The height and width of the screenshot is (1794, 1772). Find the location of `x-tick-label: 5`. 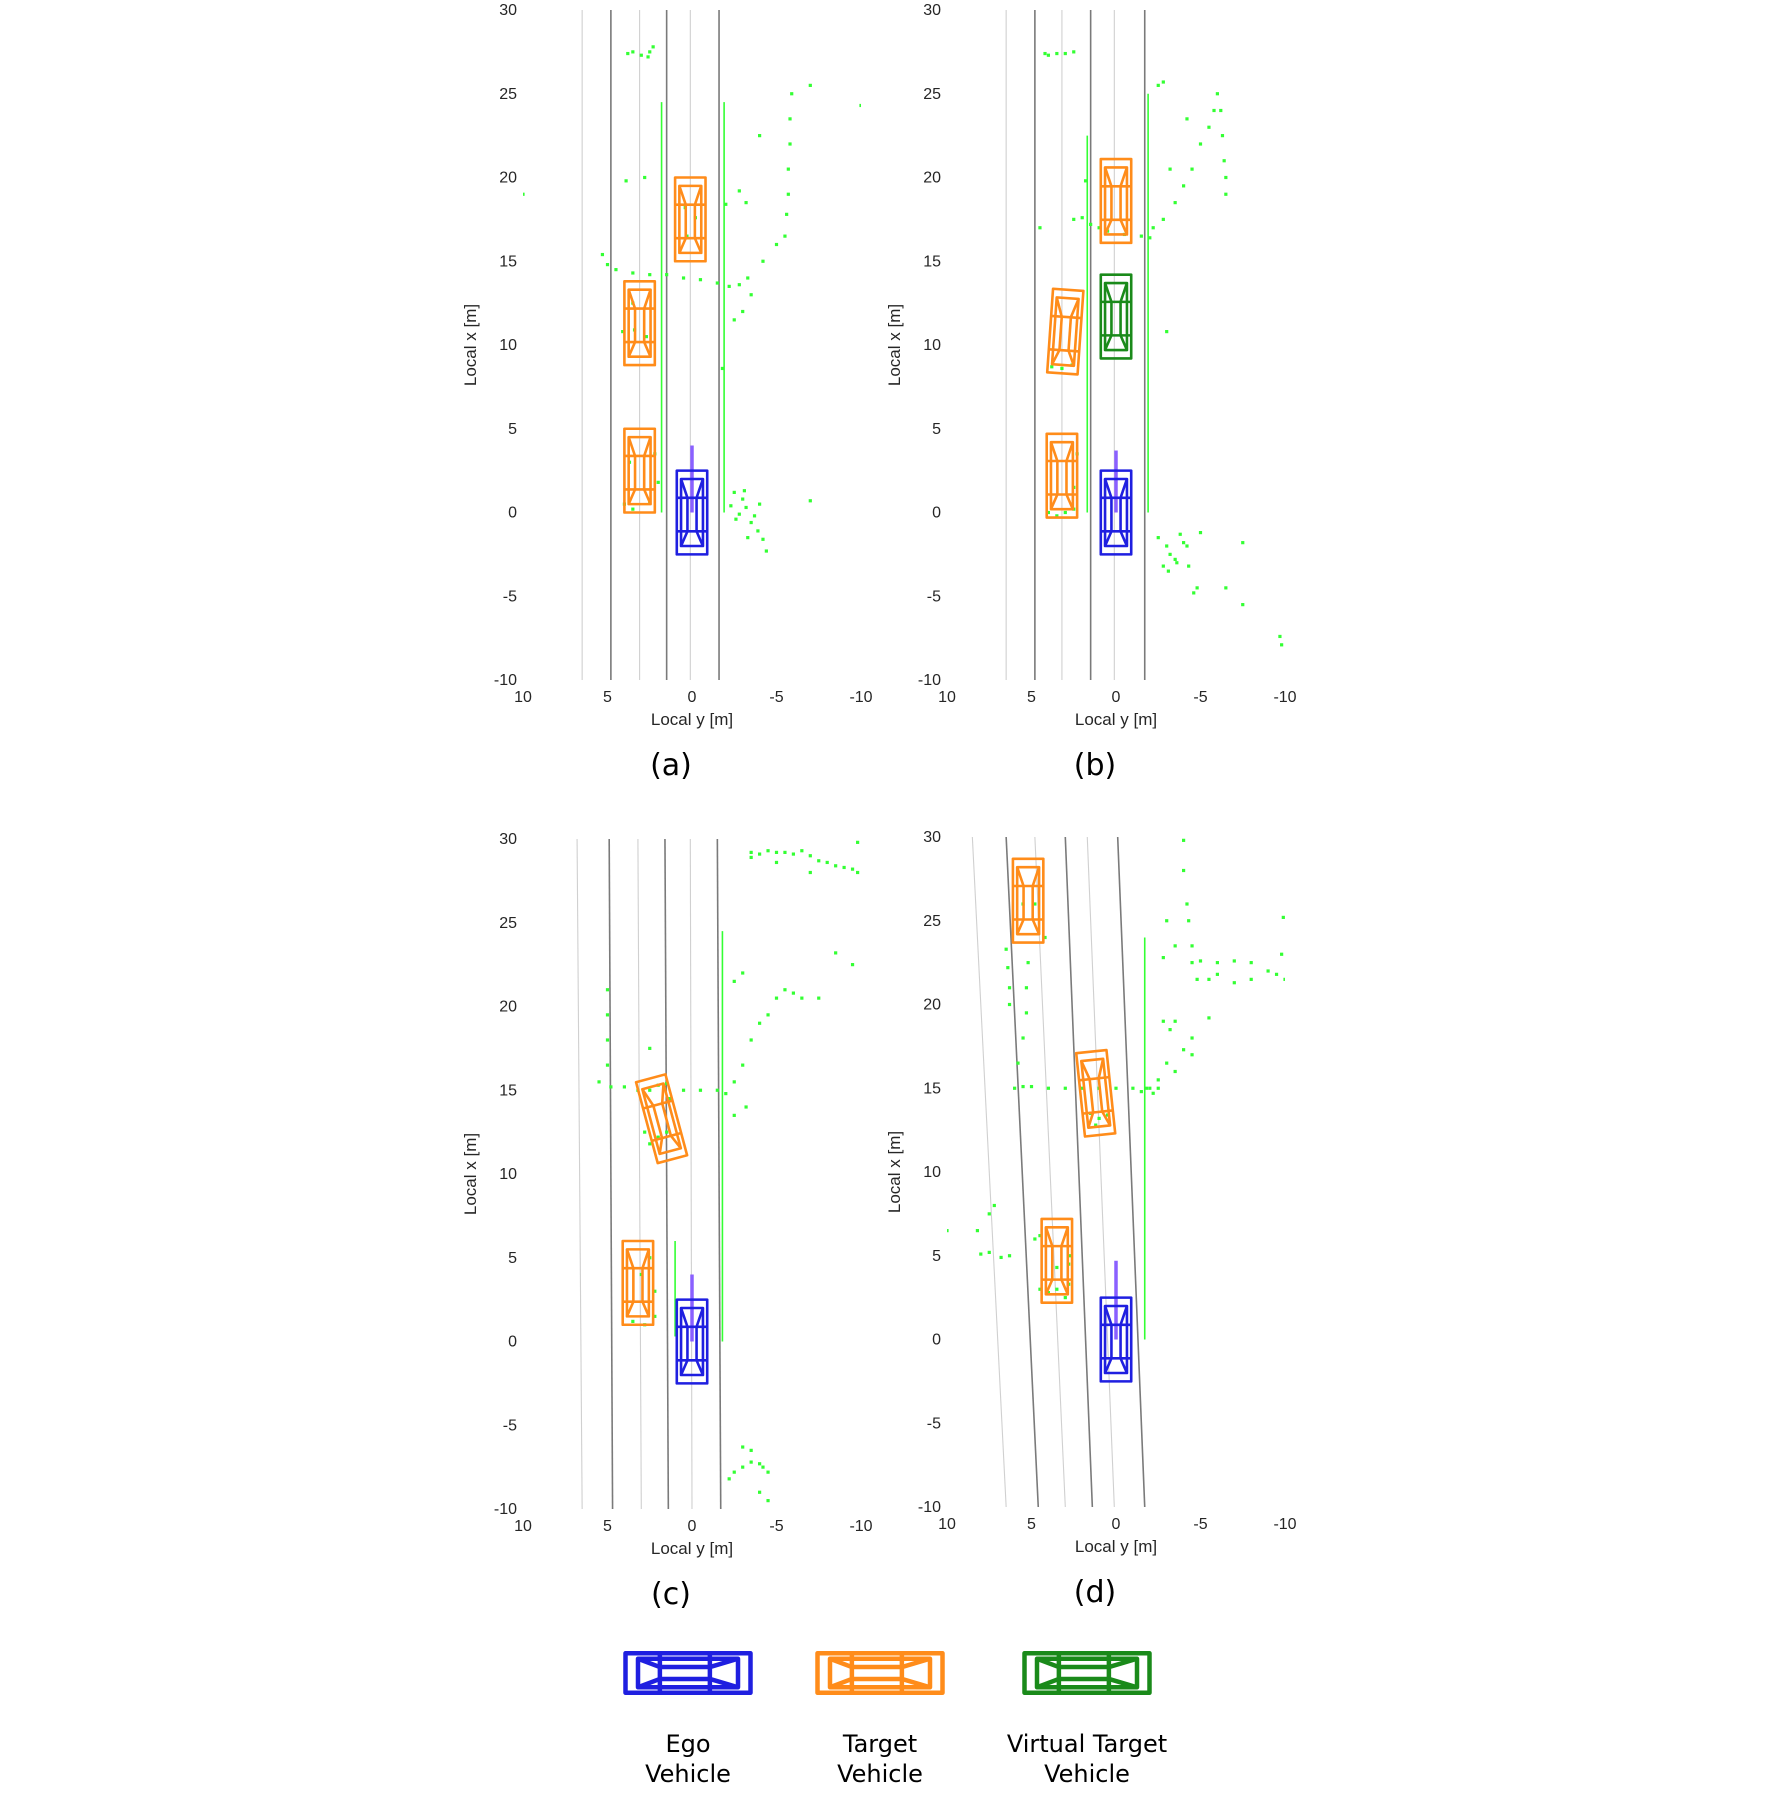

x-tick-label: 5 is located at coordinates (1031, 697).